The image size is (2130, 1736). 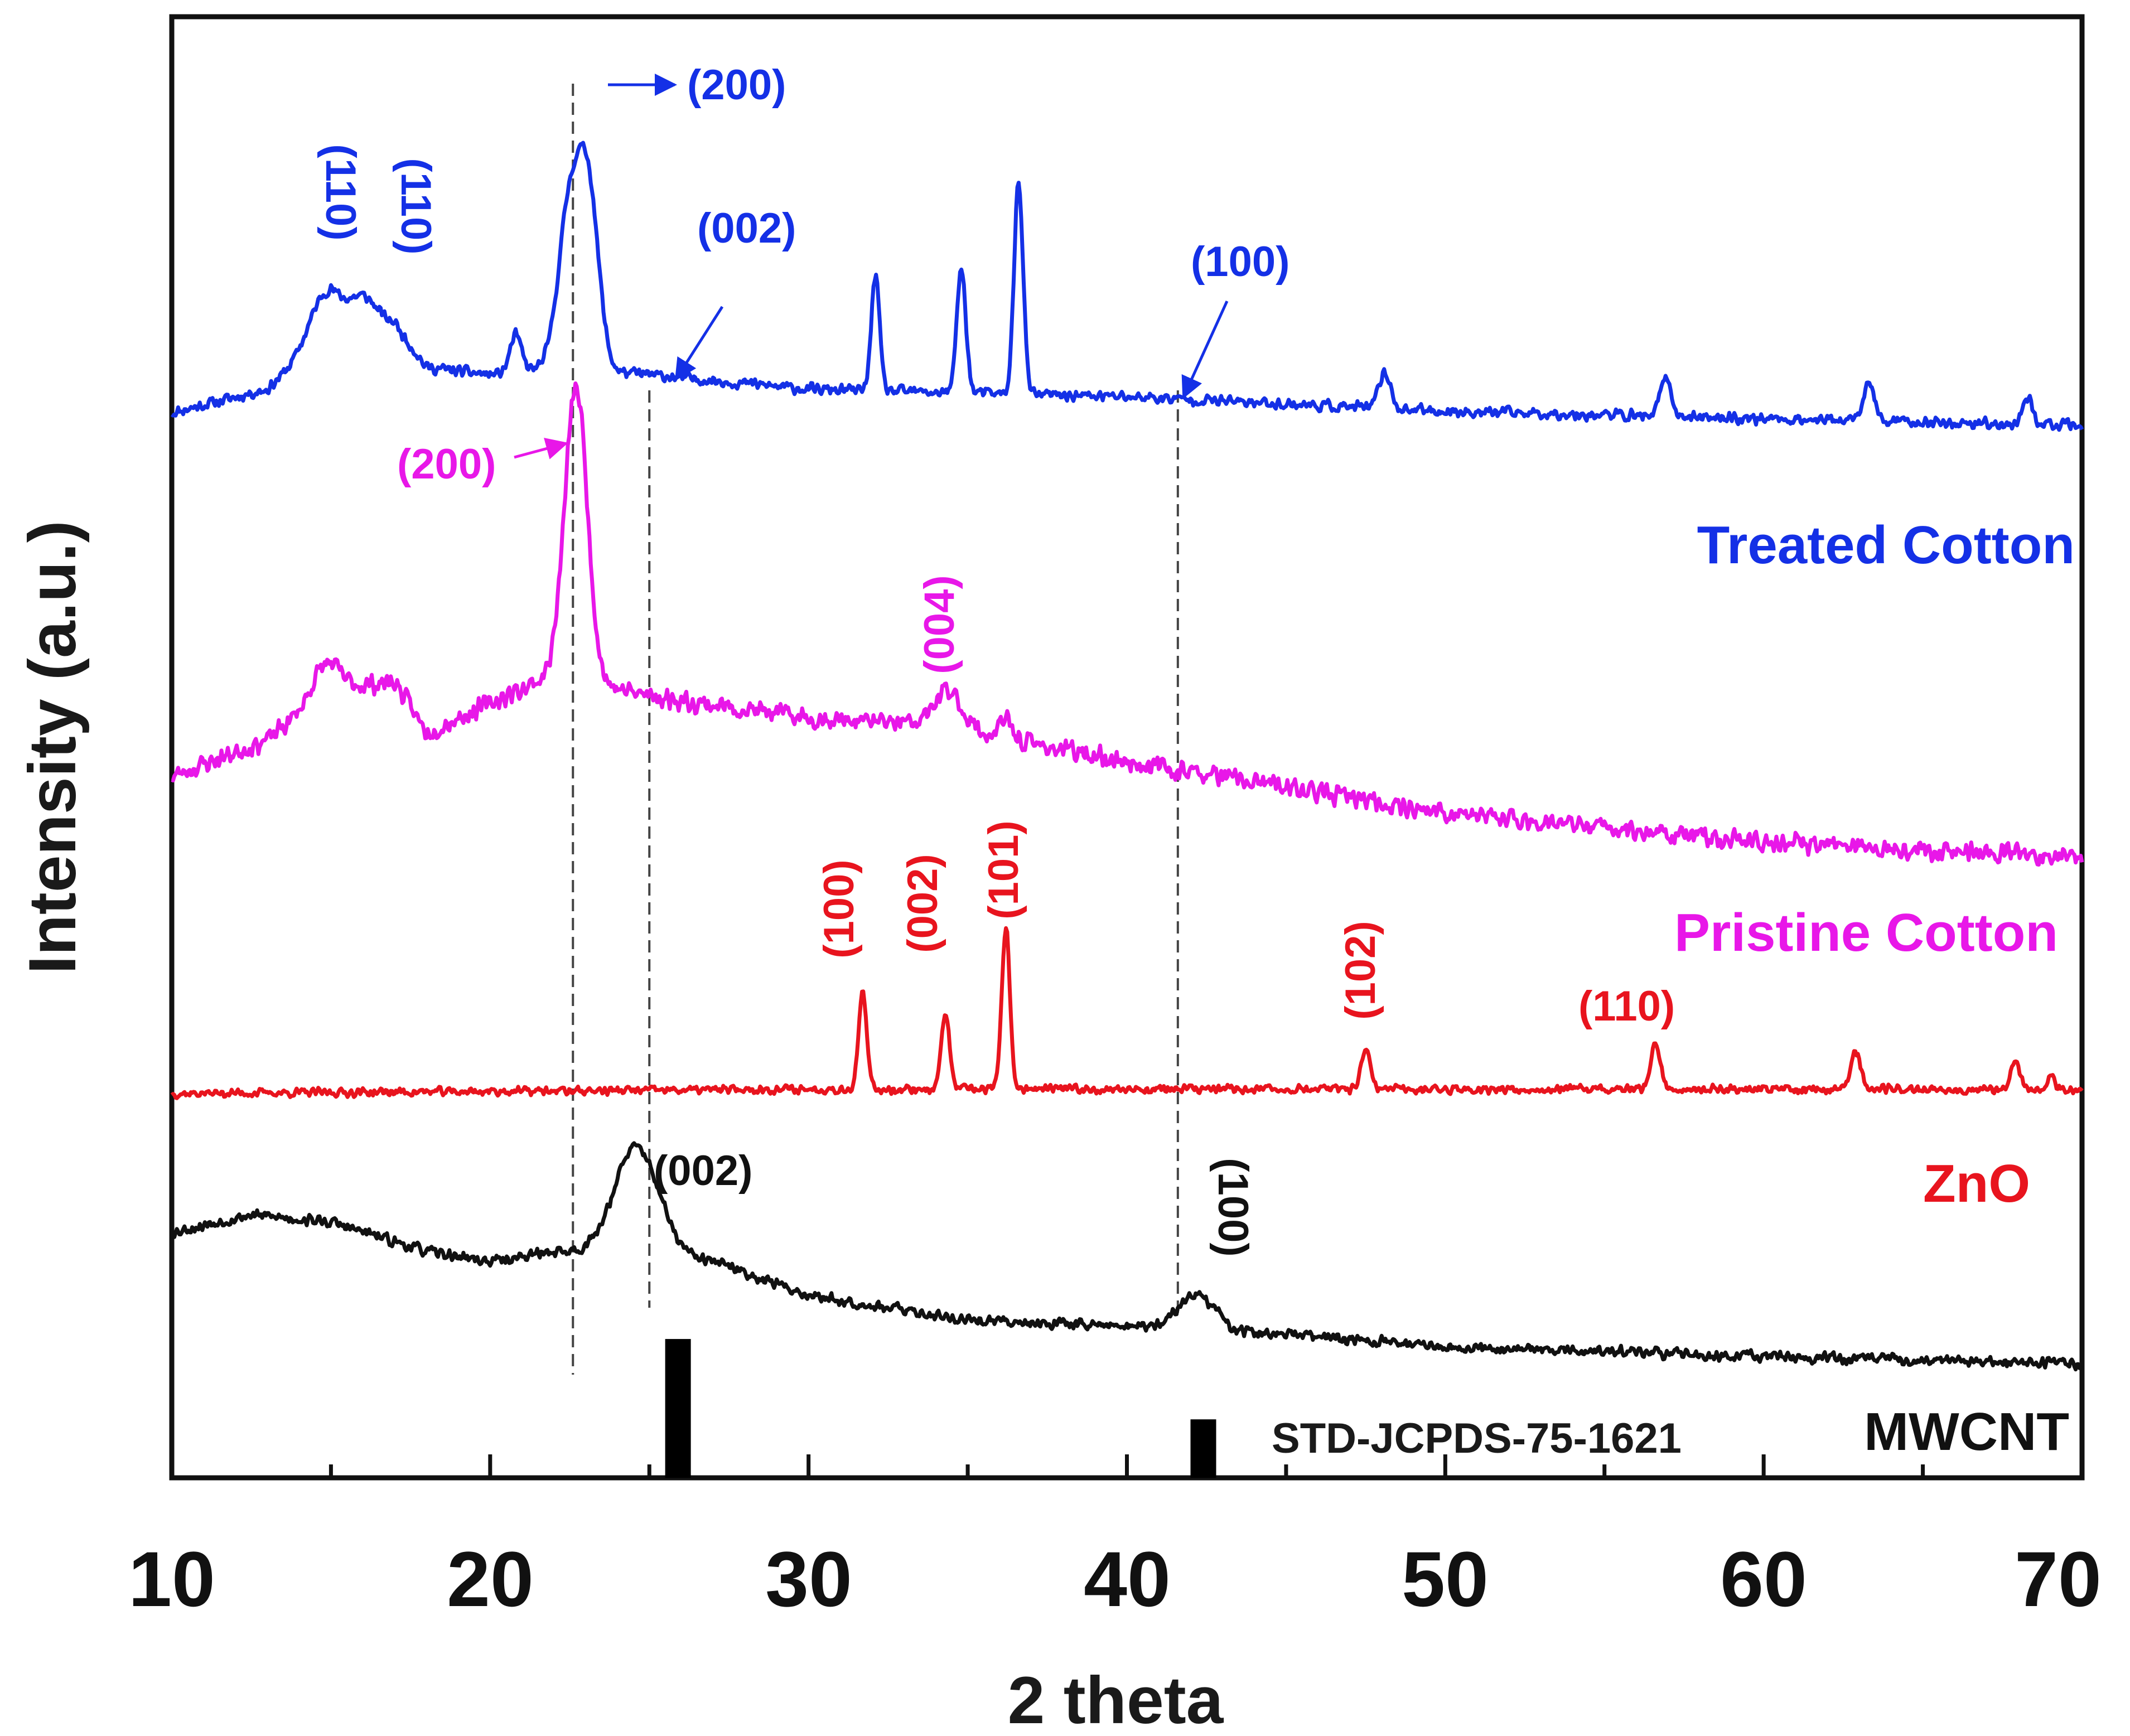 I want to click on x-tick-label: 10, so click(x=171, y=1579).